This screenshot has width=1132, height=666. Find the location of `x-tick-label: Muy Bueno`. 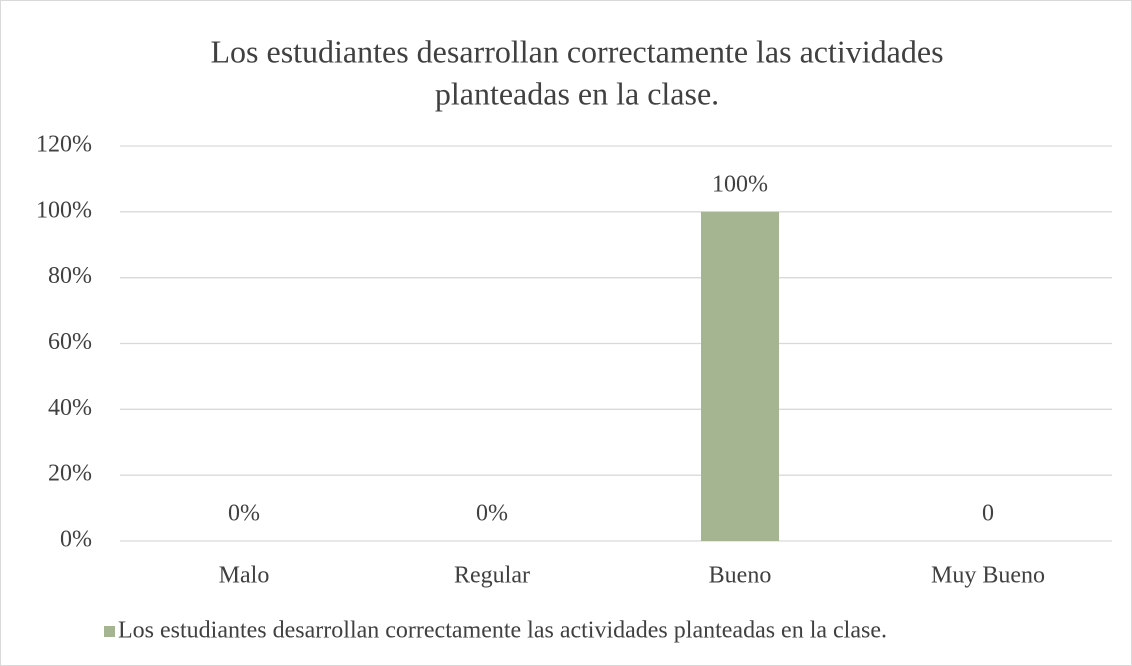

x-tick-label: Muy Bueno is located at coordinates (988, 576).